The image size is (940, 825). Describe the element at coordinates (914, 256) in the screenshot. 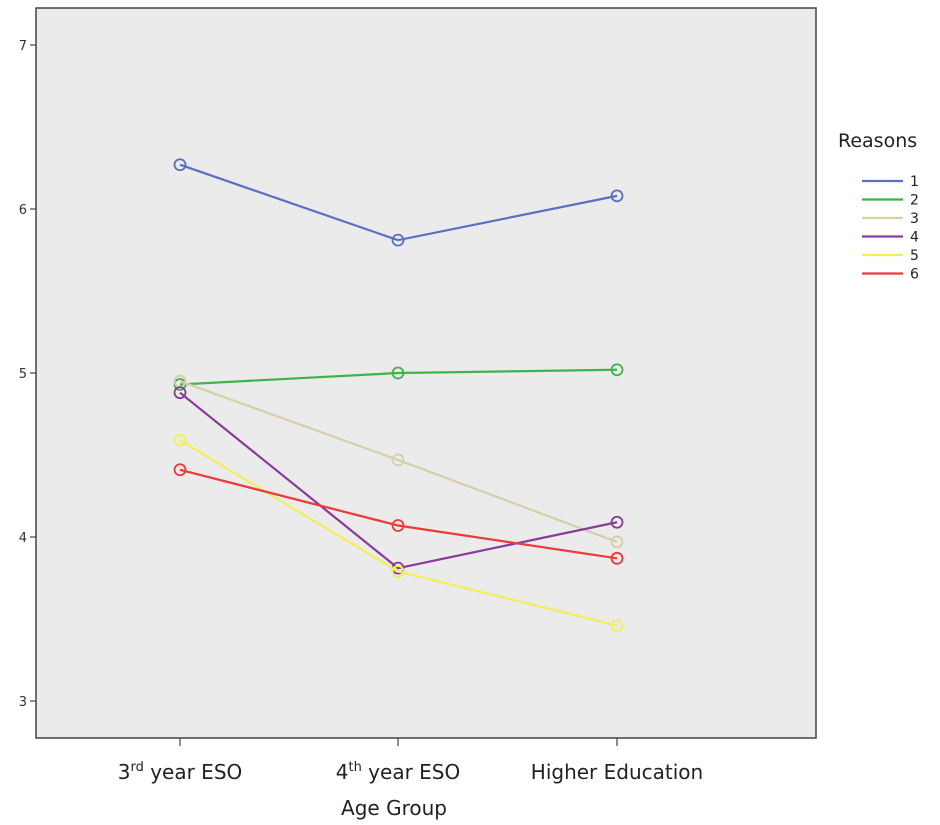

I see `legend-label: 5` at that location.